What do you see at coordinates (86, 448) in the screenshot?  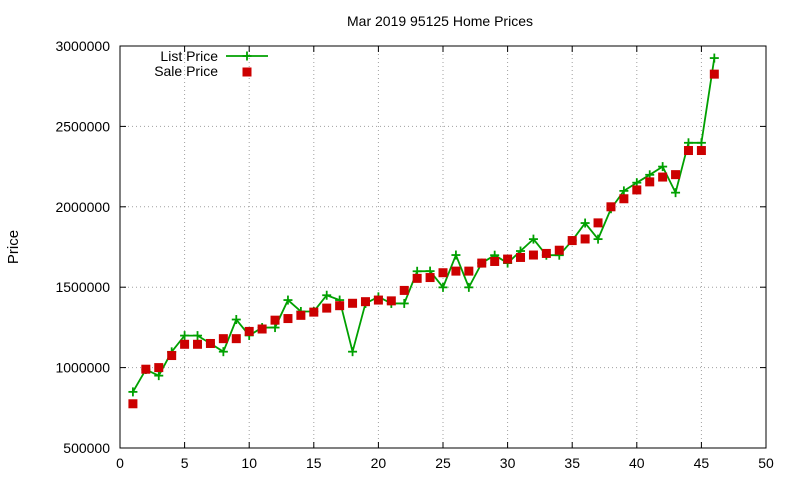 I see `y-tick-label: 500000` at bounding box center [86, 448].